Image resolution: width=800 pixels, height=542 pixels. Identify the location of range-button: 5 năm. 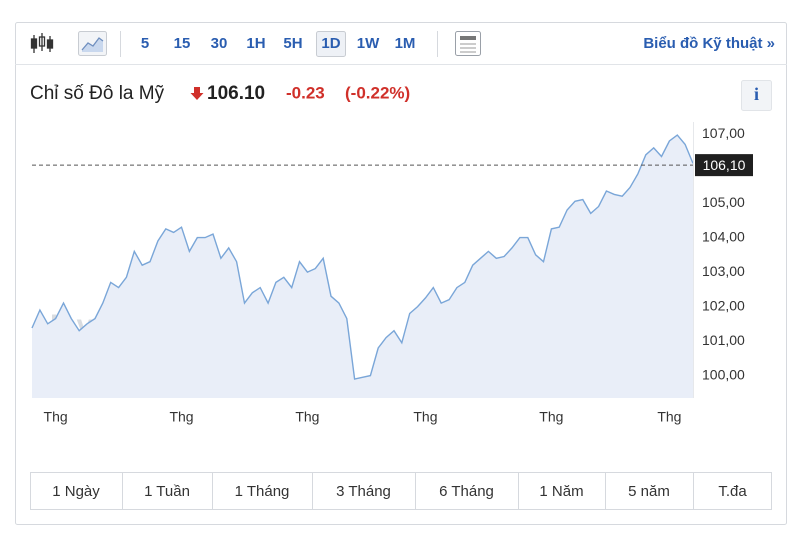
(649, 491).